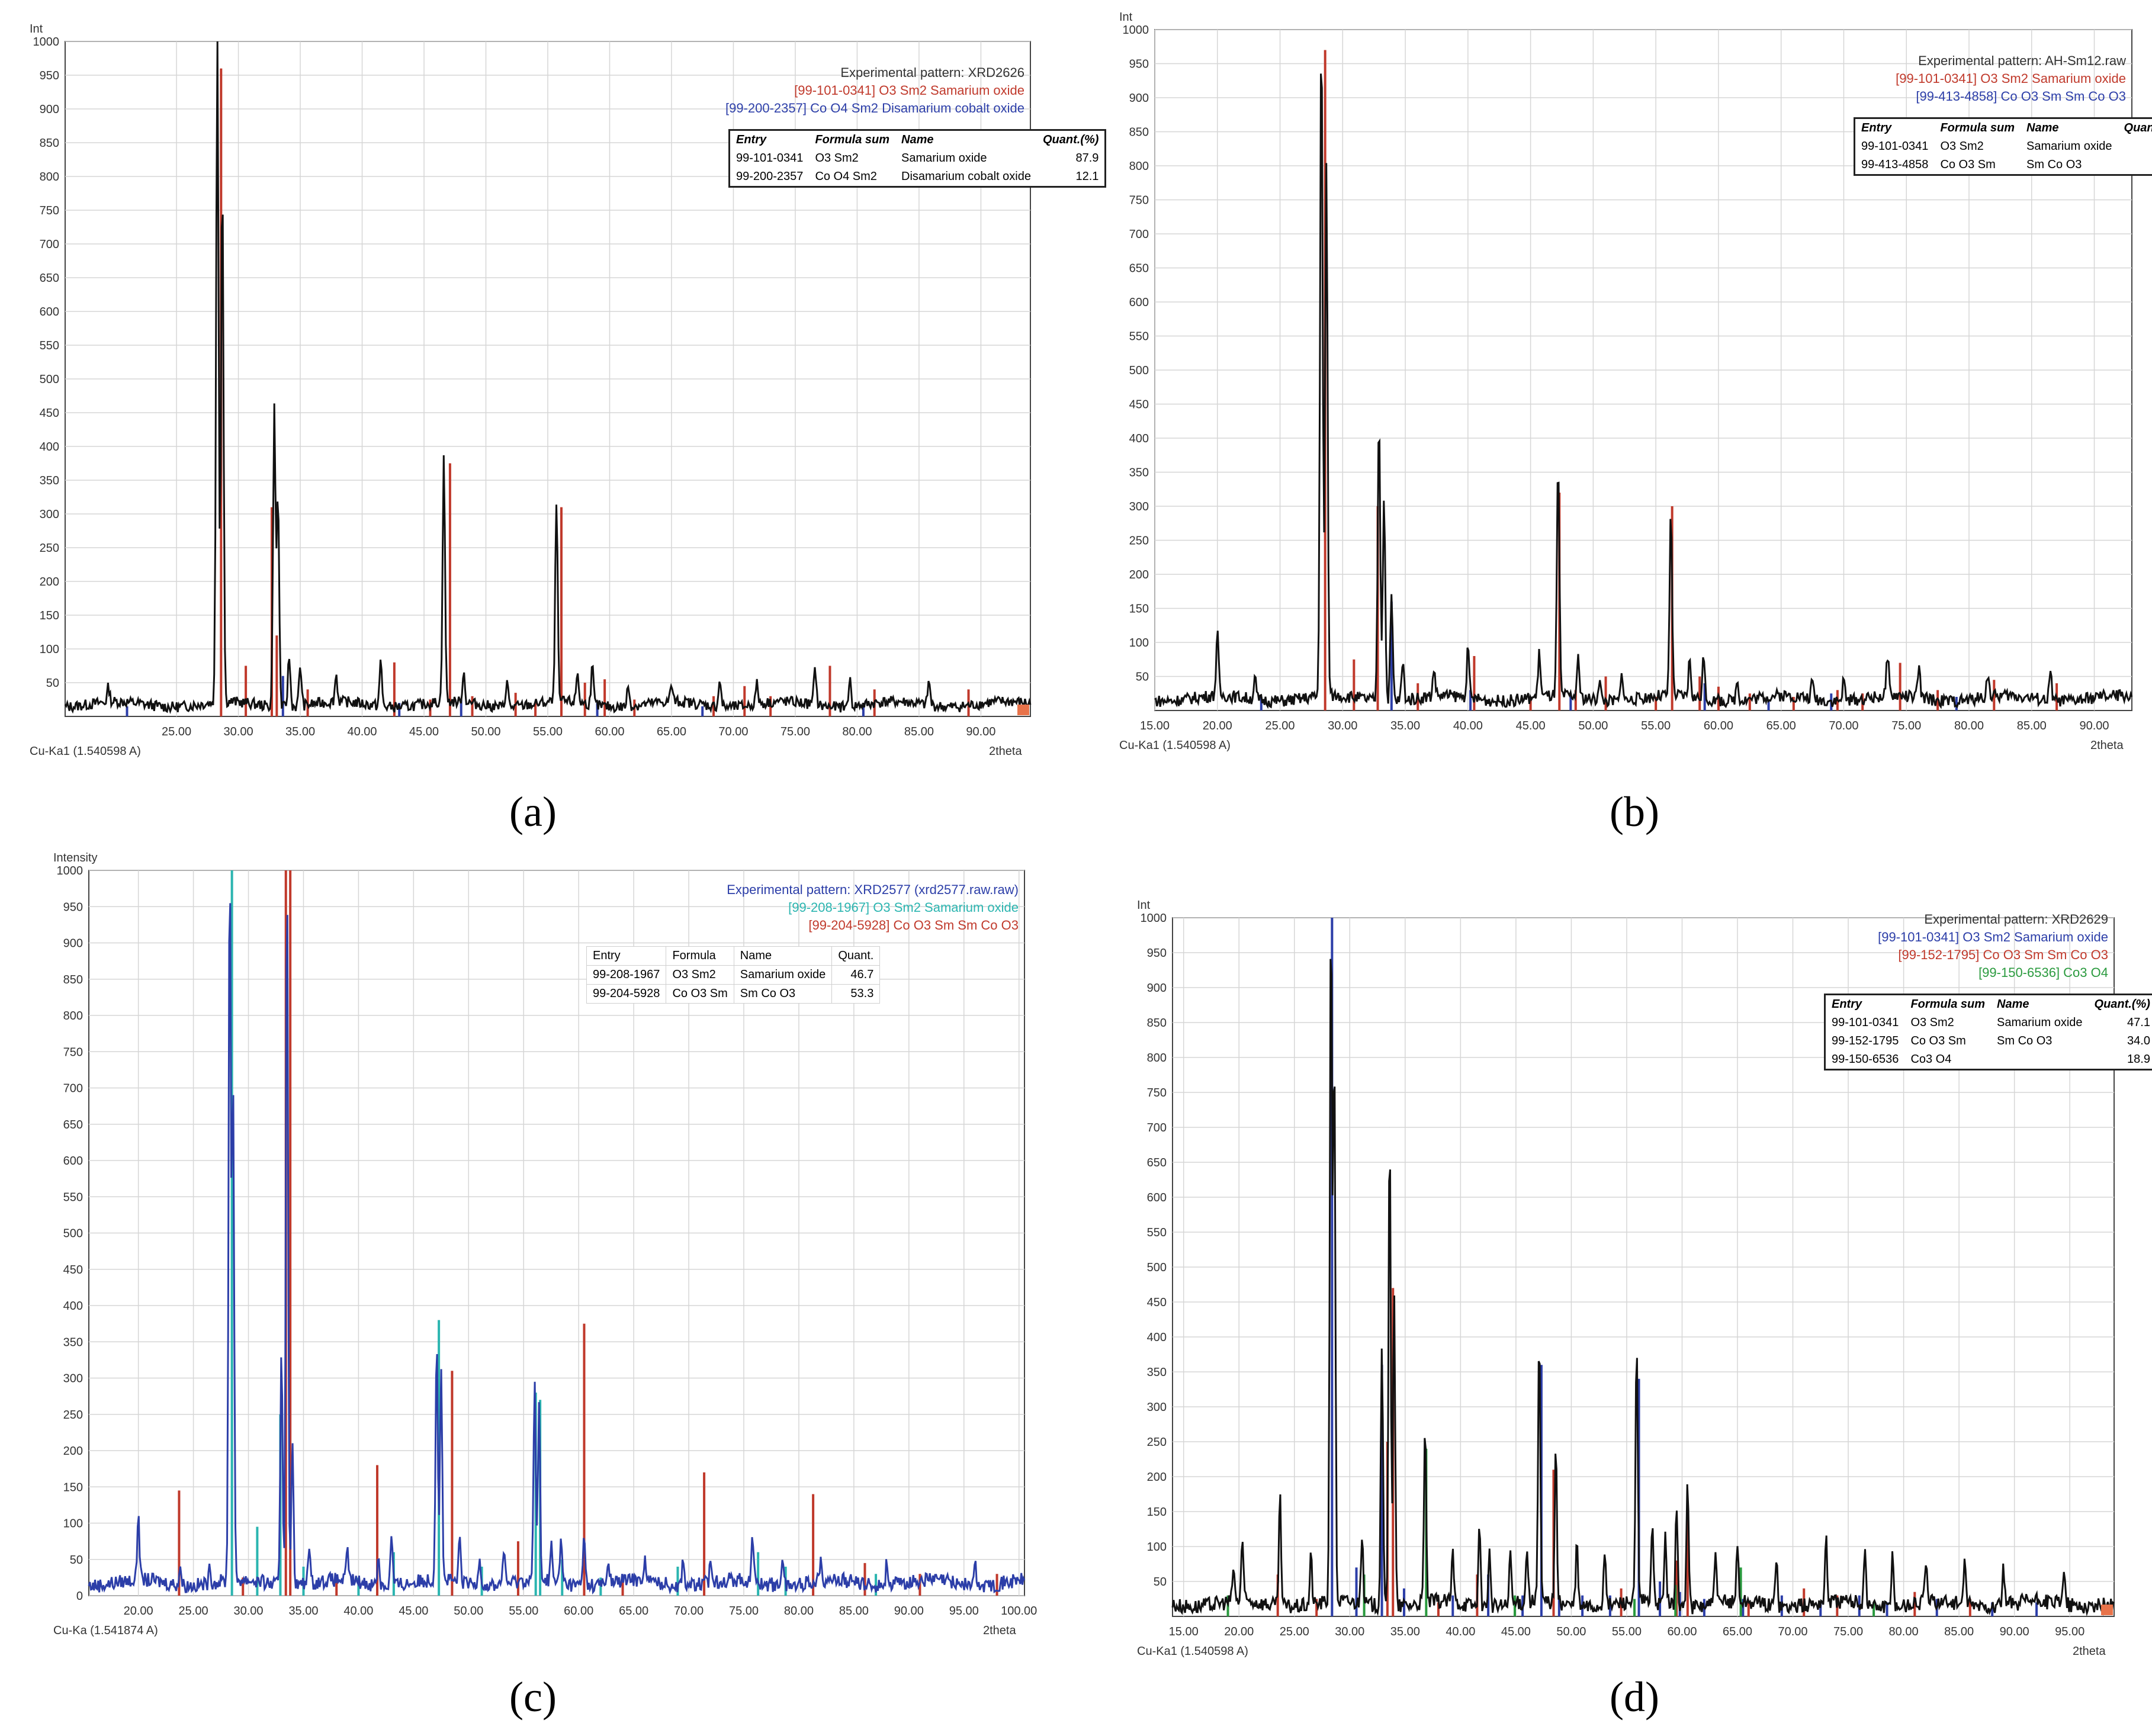 The width and height of the screenshot is (2152, 1736). Describe the element at coordinates (2138, 1022) in the screenshot. I see `table-cell: 47.1` at that location.